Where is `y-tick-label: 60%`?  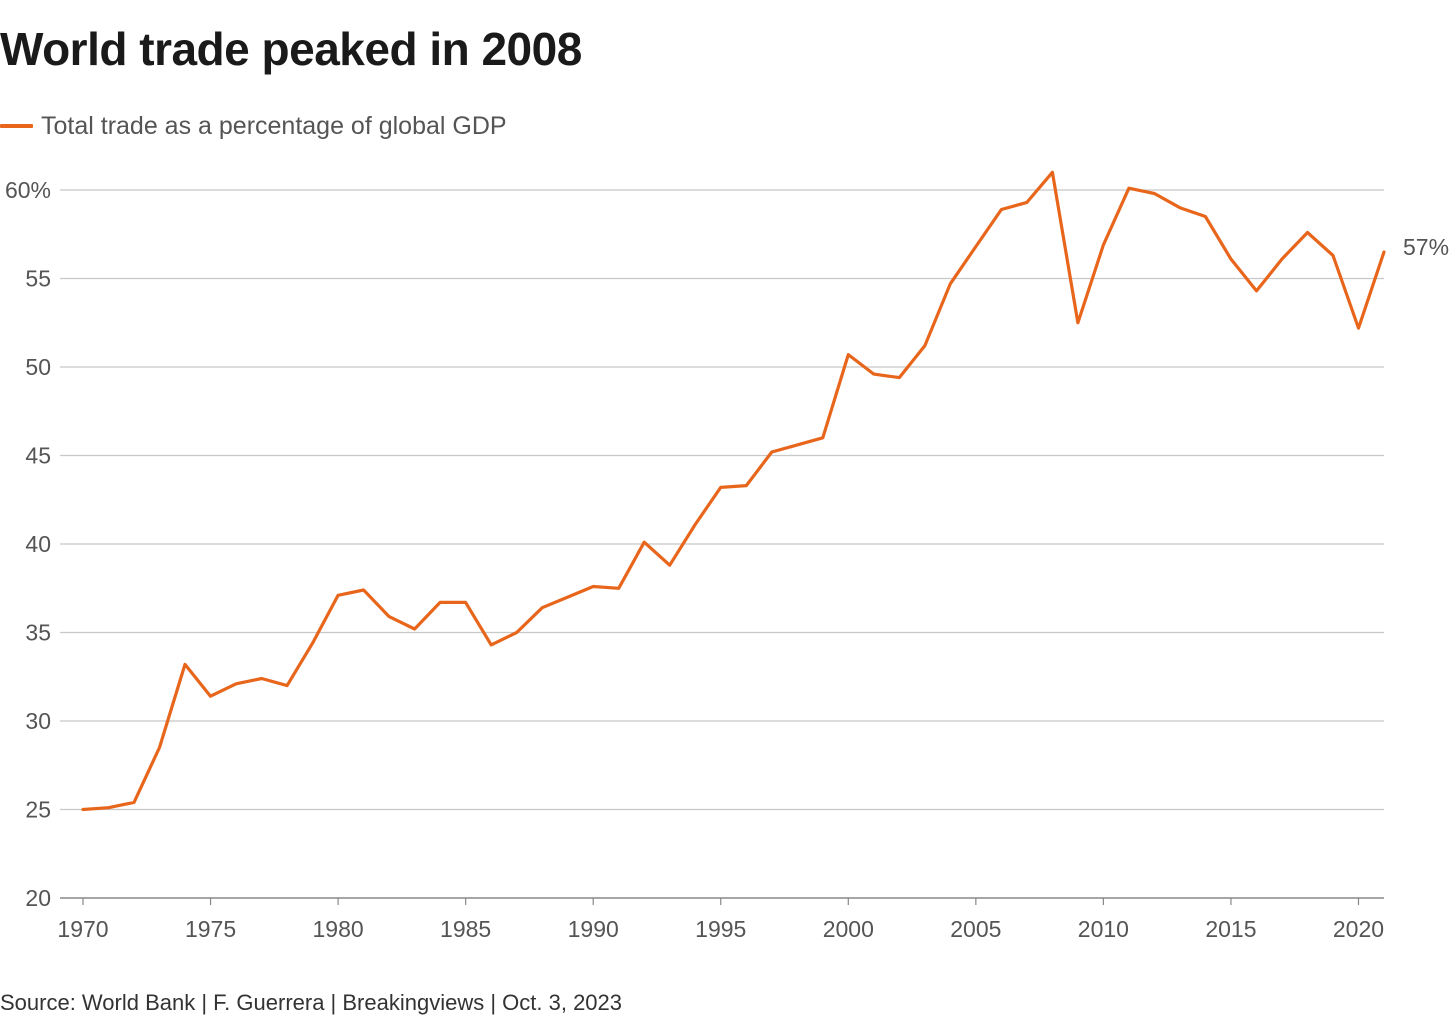
y-tick-label: 60% is located at coordinates (28, 190).